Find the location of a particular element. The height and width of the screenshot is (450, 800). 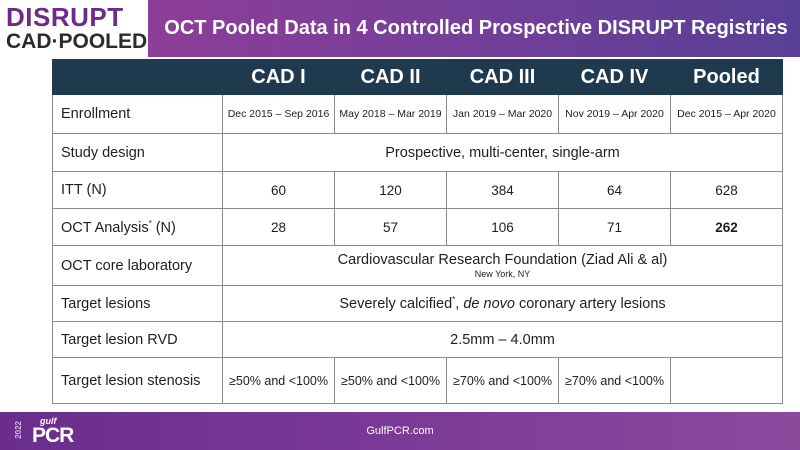

footer-bar: 2022 gulf PCR GulfPCR.com is located at coordinates (400, 431).